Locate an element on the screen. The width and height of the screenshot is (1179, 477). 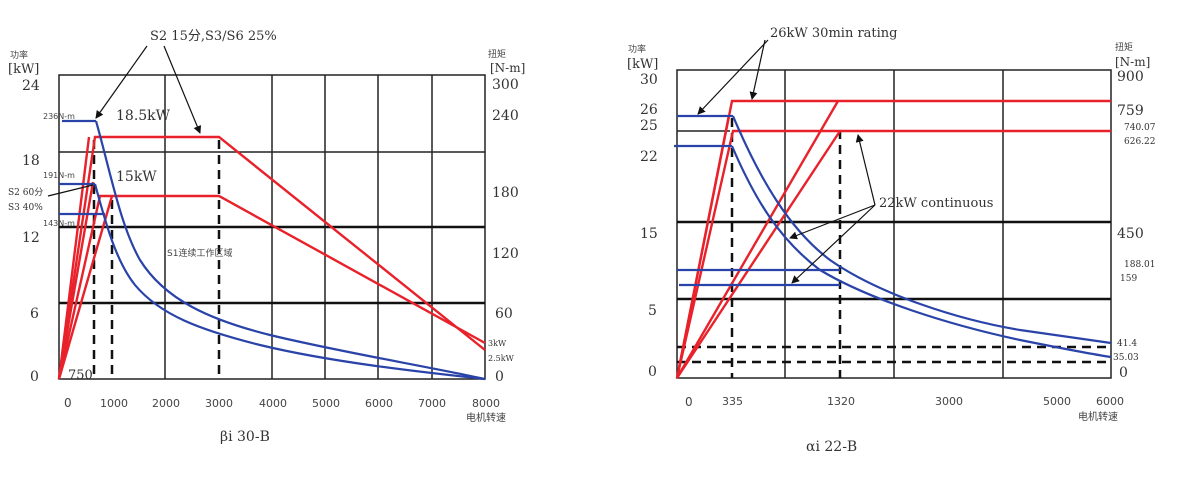
y-right-tick-300: 300 is located at coordinates (505, 85).